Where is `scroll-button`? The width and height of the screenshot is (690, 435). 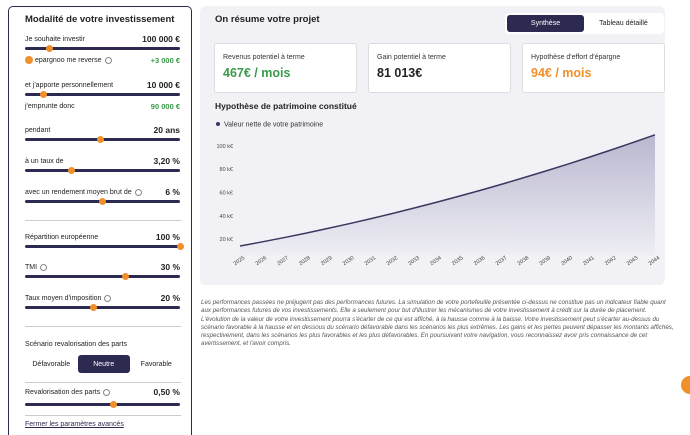
scroll-button is located at coordinates (685, 385).